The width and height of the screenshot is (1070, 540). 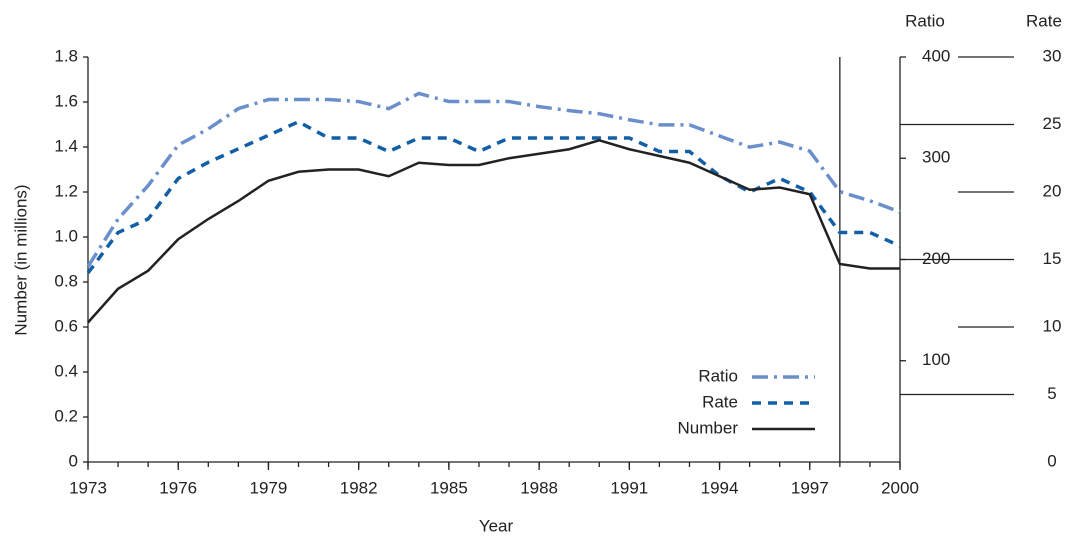 I want to click on y3-tick-label: 20, so click(x=1052, y=190).